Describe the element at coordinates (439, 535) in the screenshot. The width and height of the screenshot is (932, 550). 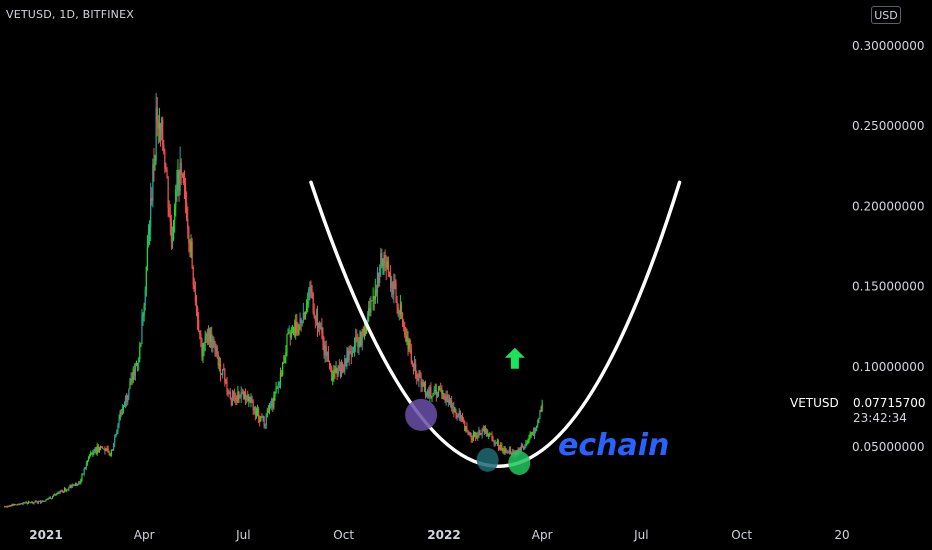
I see `x-axis: 2021 Apr Jul Oct 2022 Apr Jul Oct 20` at that location.